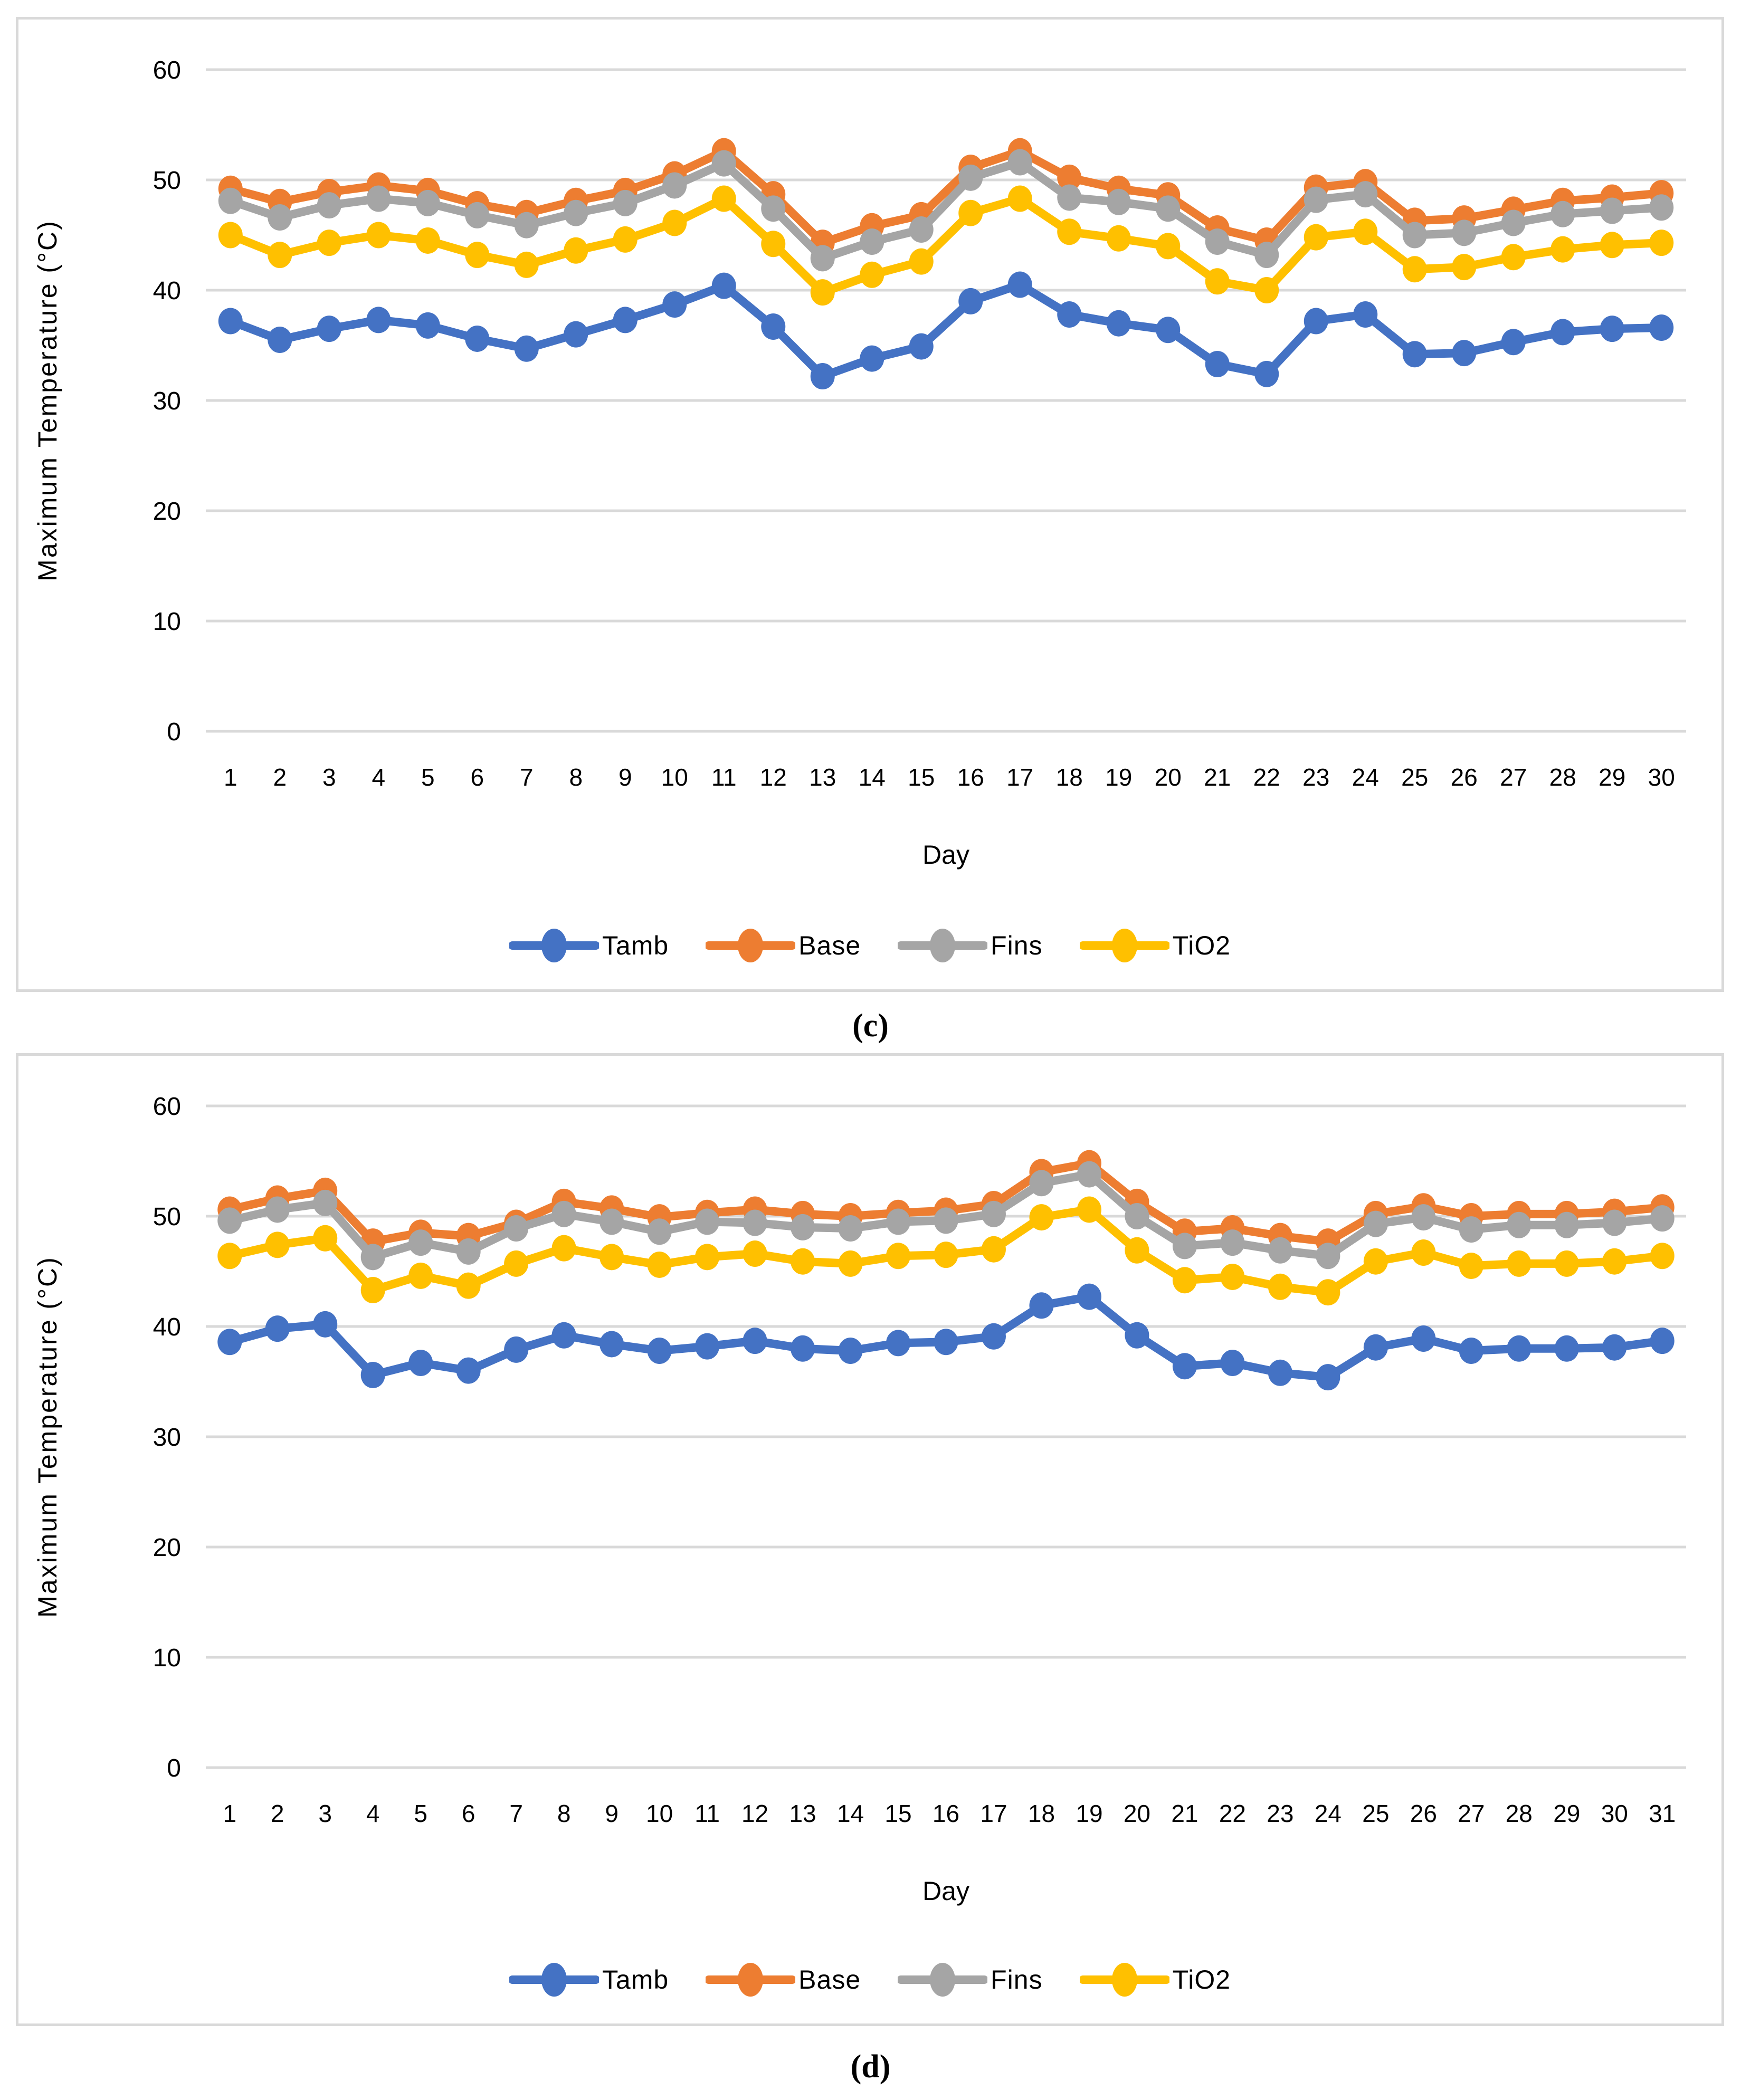  I want to click on data-point-tio2-day16, so click(970, 212).